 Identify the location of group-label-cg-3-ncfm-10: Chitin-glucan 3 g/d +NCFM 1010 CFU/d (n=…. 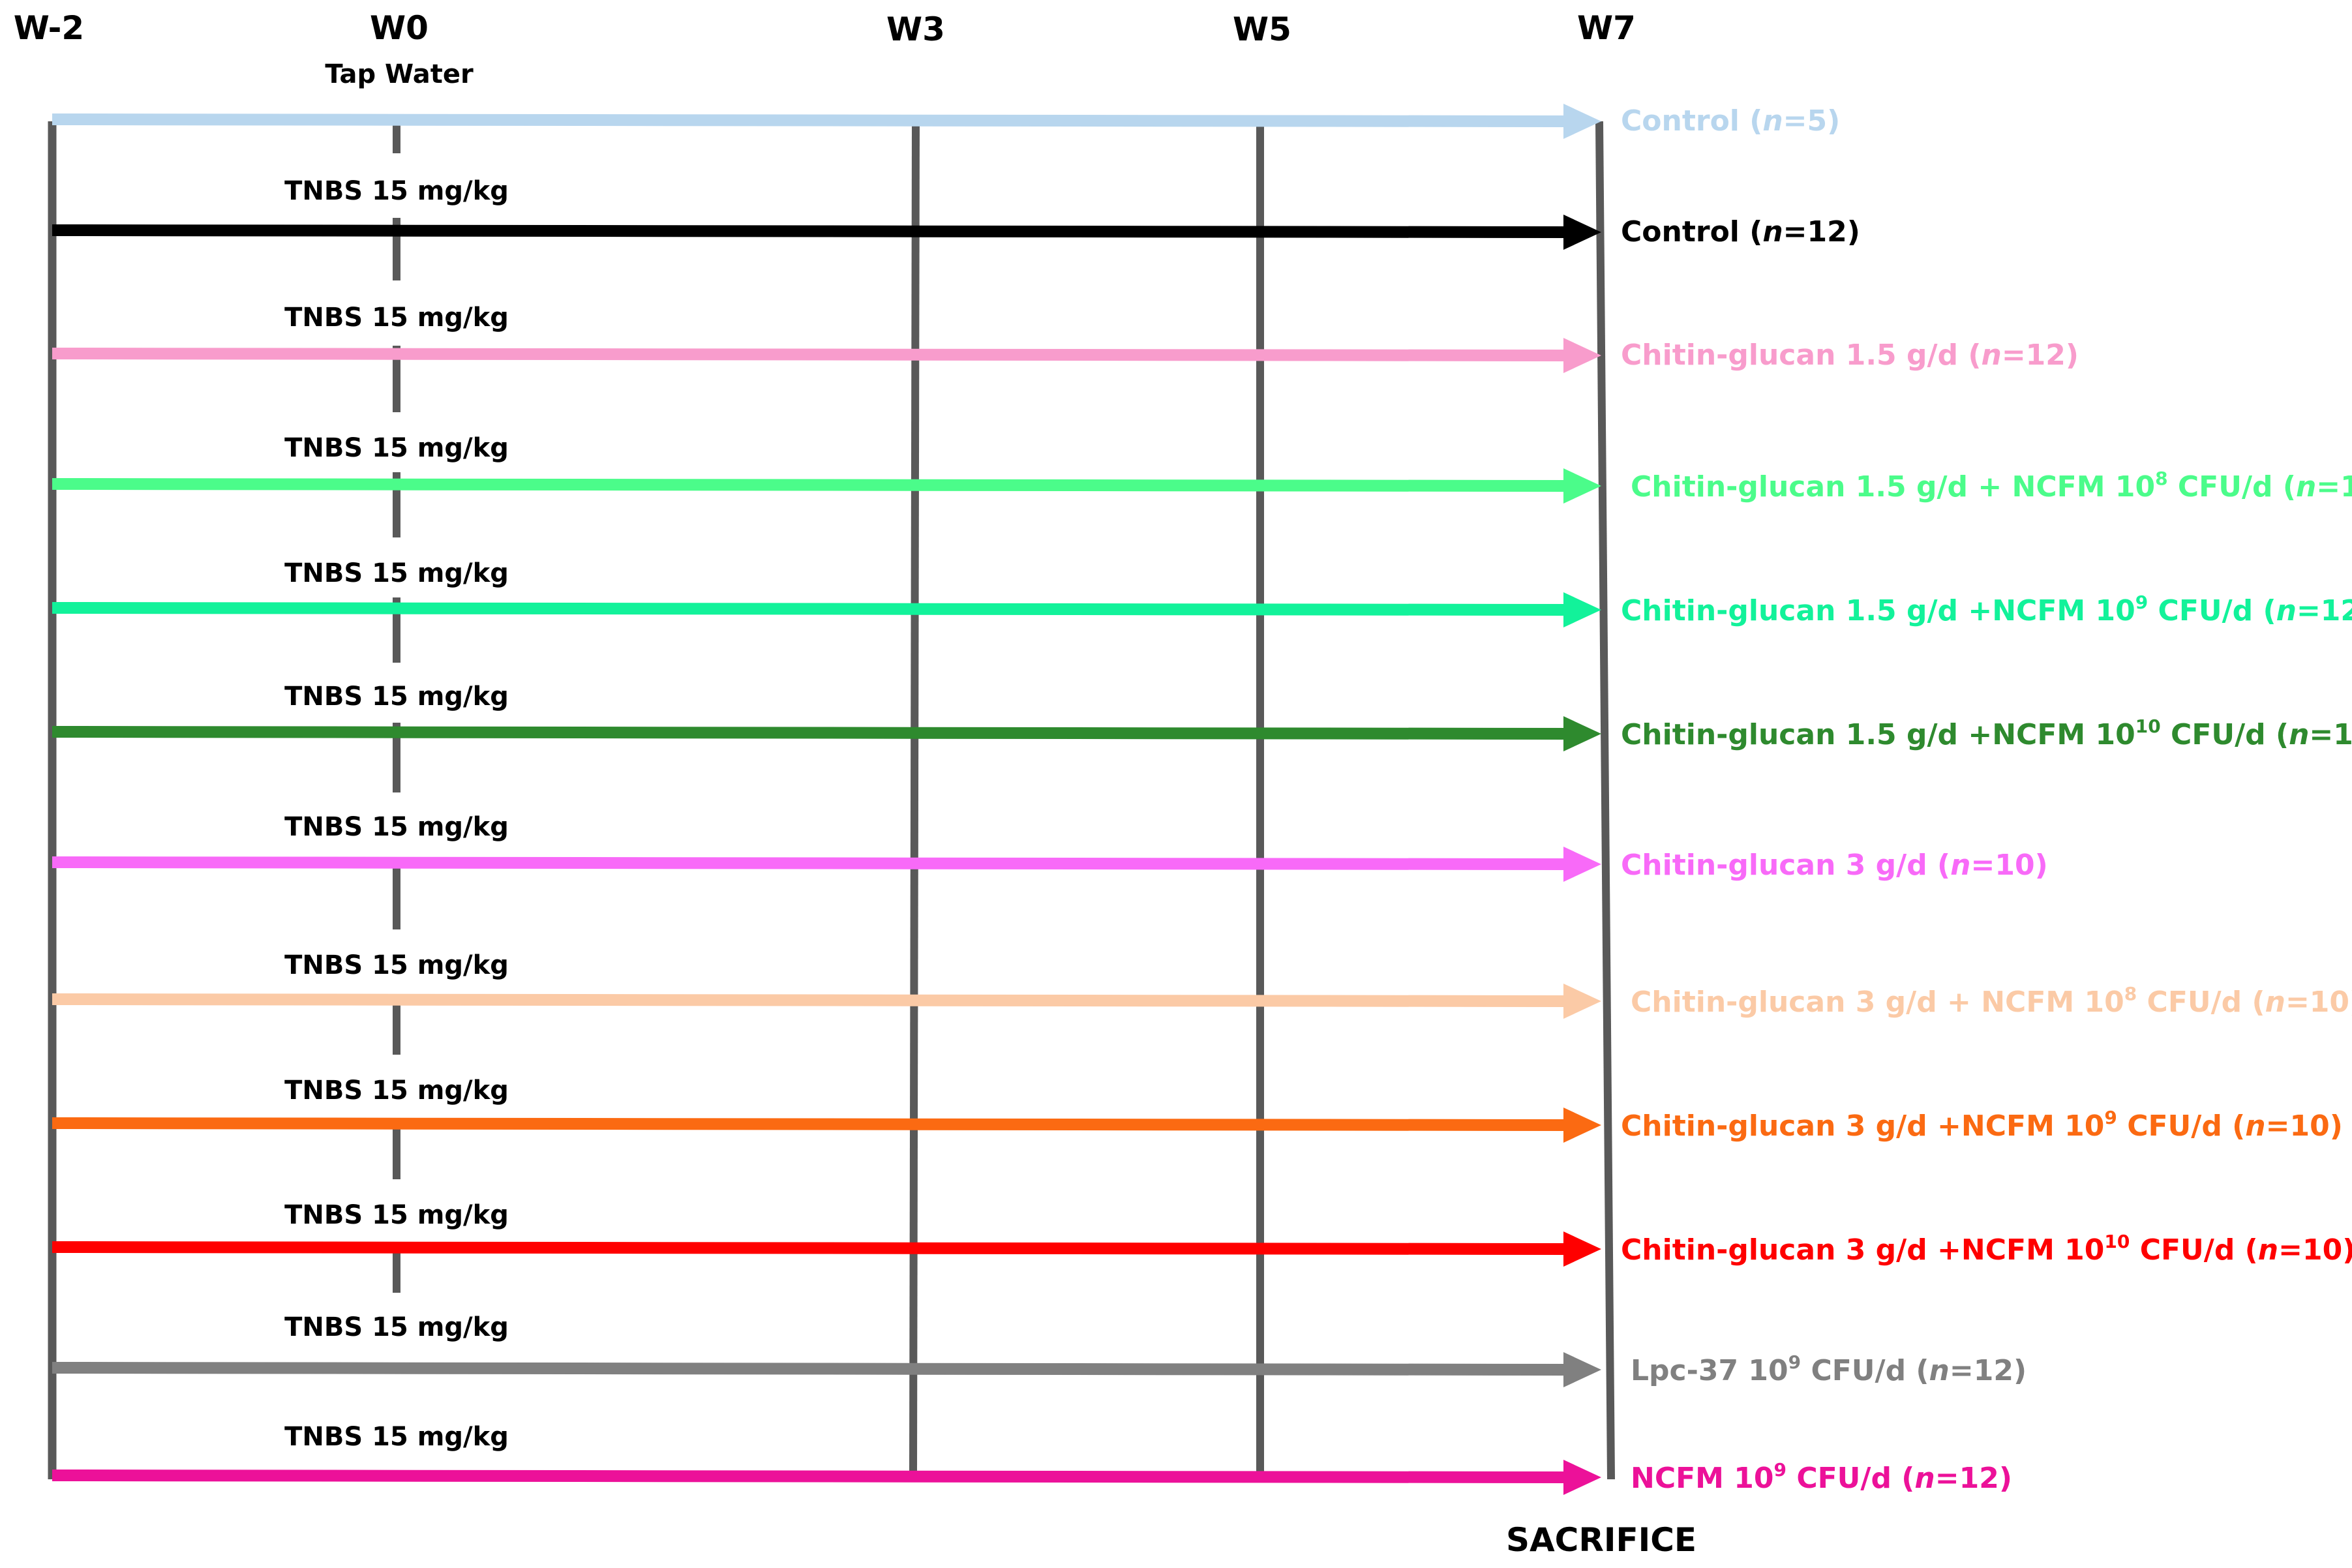
(1986, 1249).